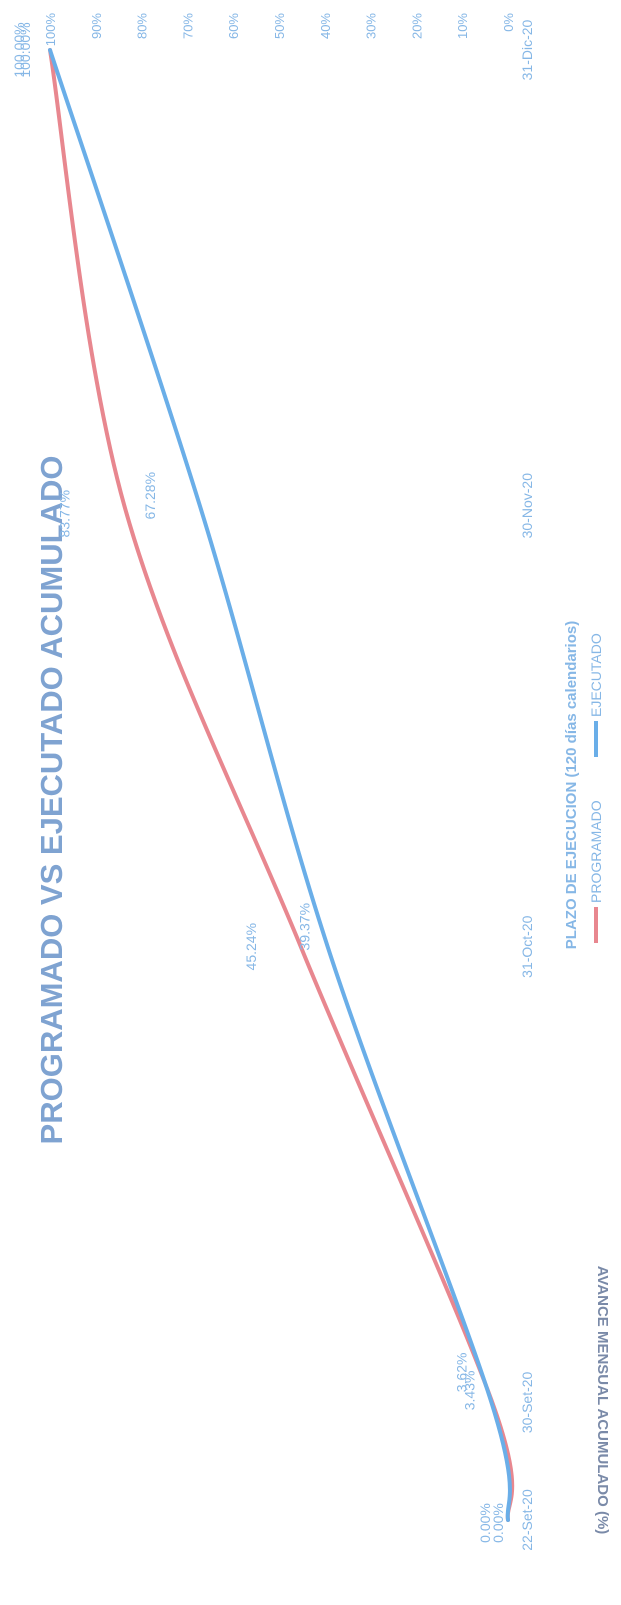 The image size is (621, 1605). What do you see at coordinates (96, 26) in the screenshot?
I see `y-tick-label: 90%` at bounding box center [96, 26].